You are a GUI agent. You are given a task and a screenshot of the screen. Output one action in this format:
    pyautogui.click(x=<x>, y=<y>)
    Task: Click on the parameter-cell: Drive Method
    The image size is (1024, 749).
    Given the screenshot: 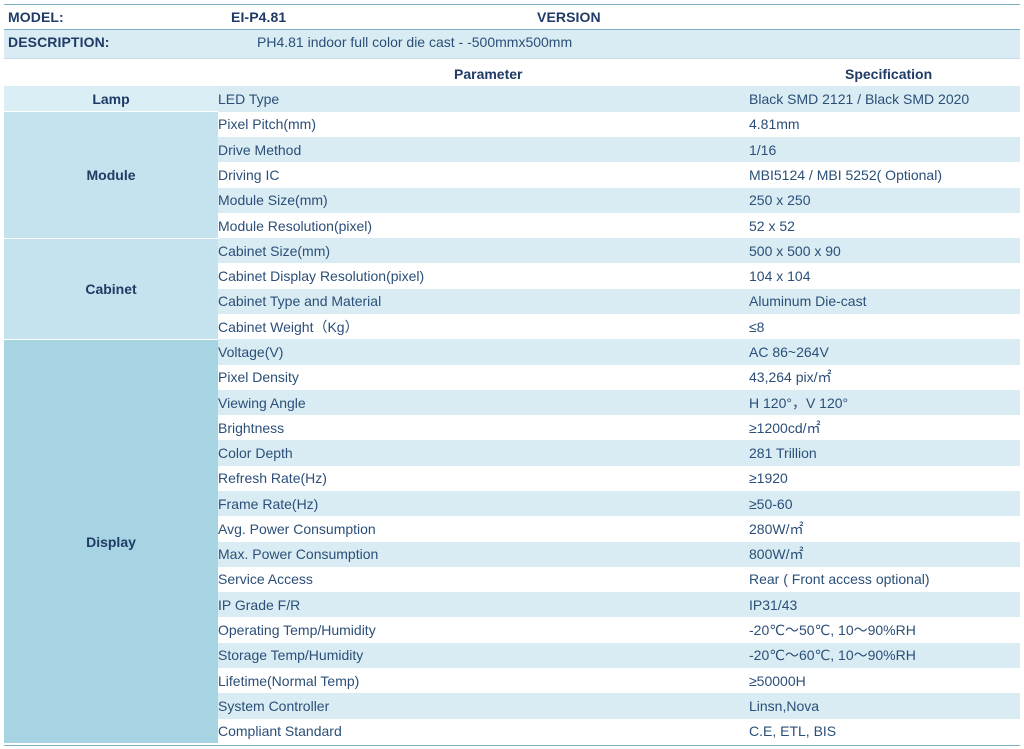 What is the action you would take?
    pyautogui.click(x=483, y=150)
    